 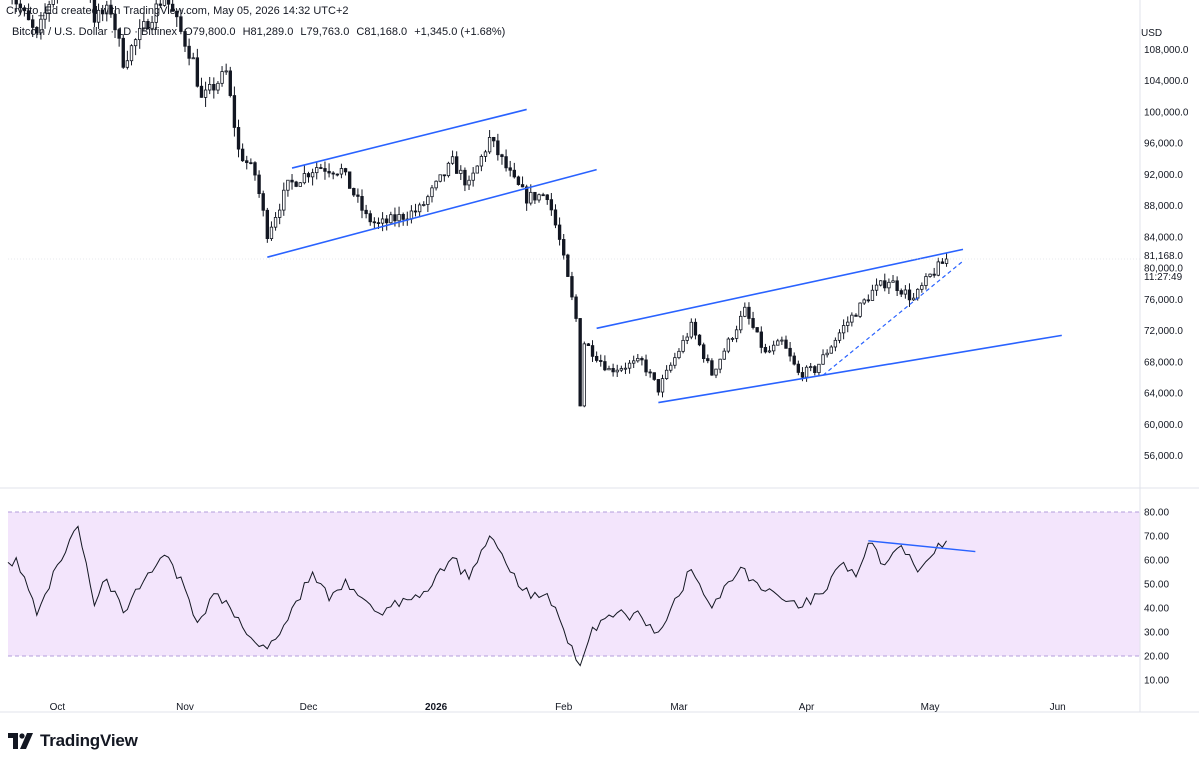 What do you see at coordinates (1163, 256) in the screenshot?
I see `last-price-label: 81,168.0` at bounding box center [1163, 256].